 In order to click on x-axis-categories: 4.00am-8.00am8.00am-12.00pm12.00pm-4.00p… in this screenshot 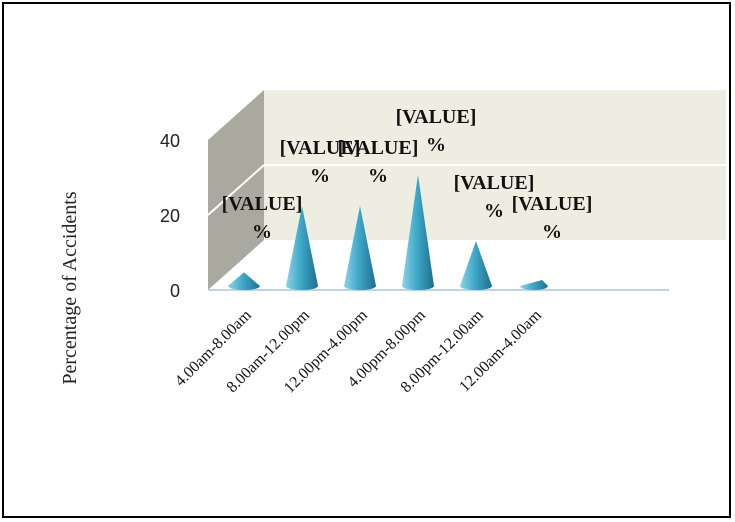, I will do `click(358, 351)`.